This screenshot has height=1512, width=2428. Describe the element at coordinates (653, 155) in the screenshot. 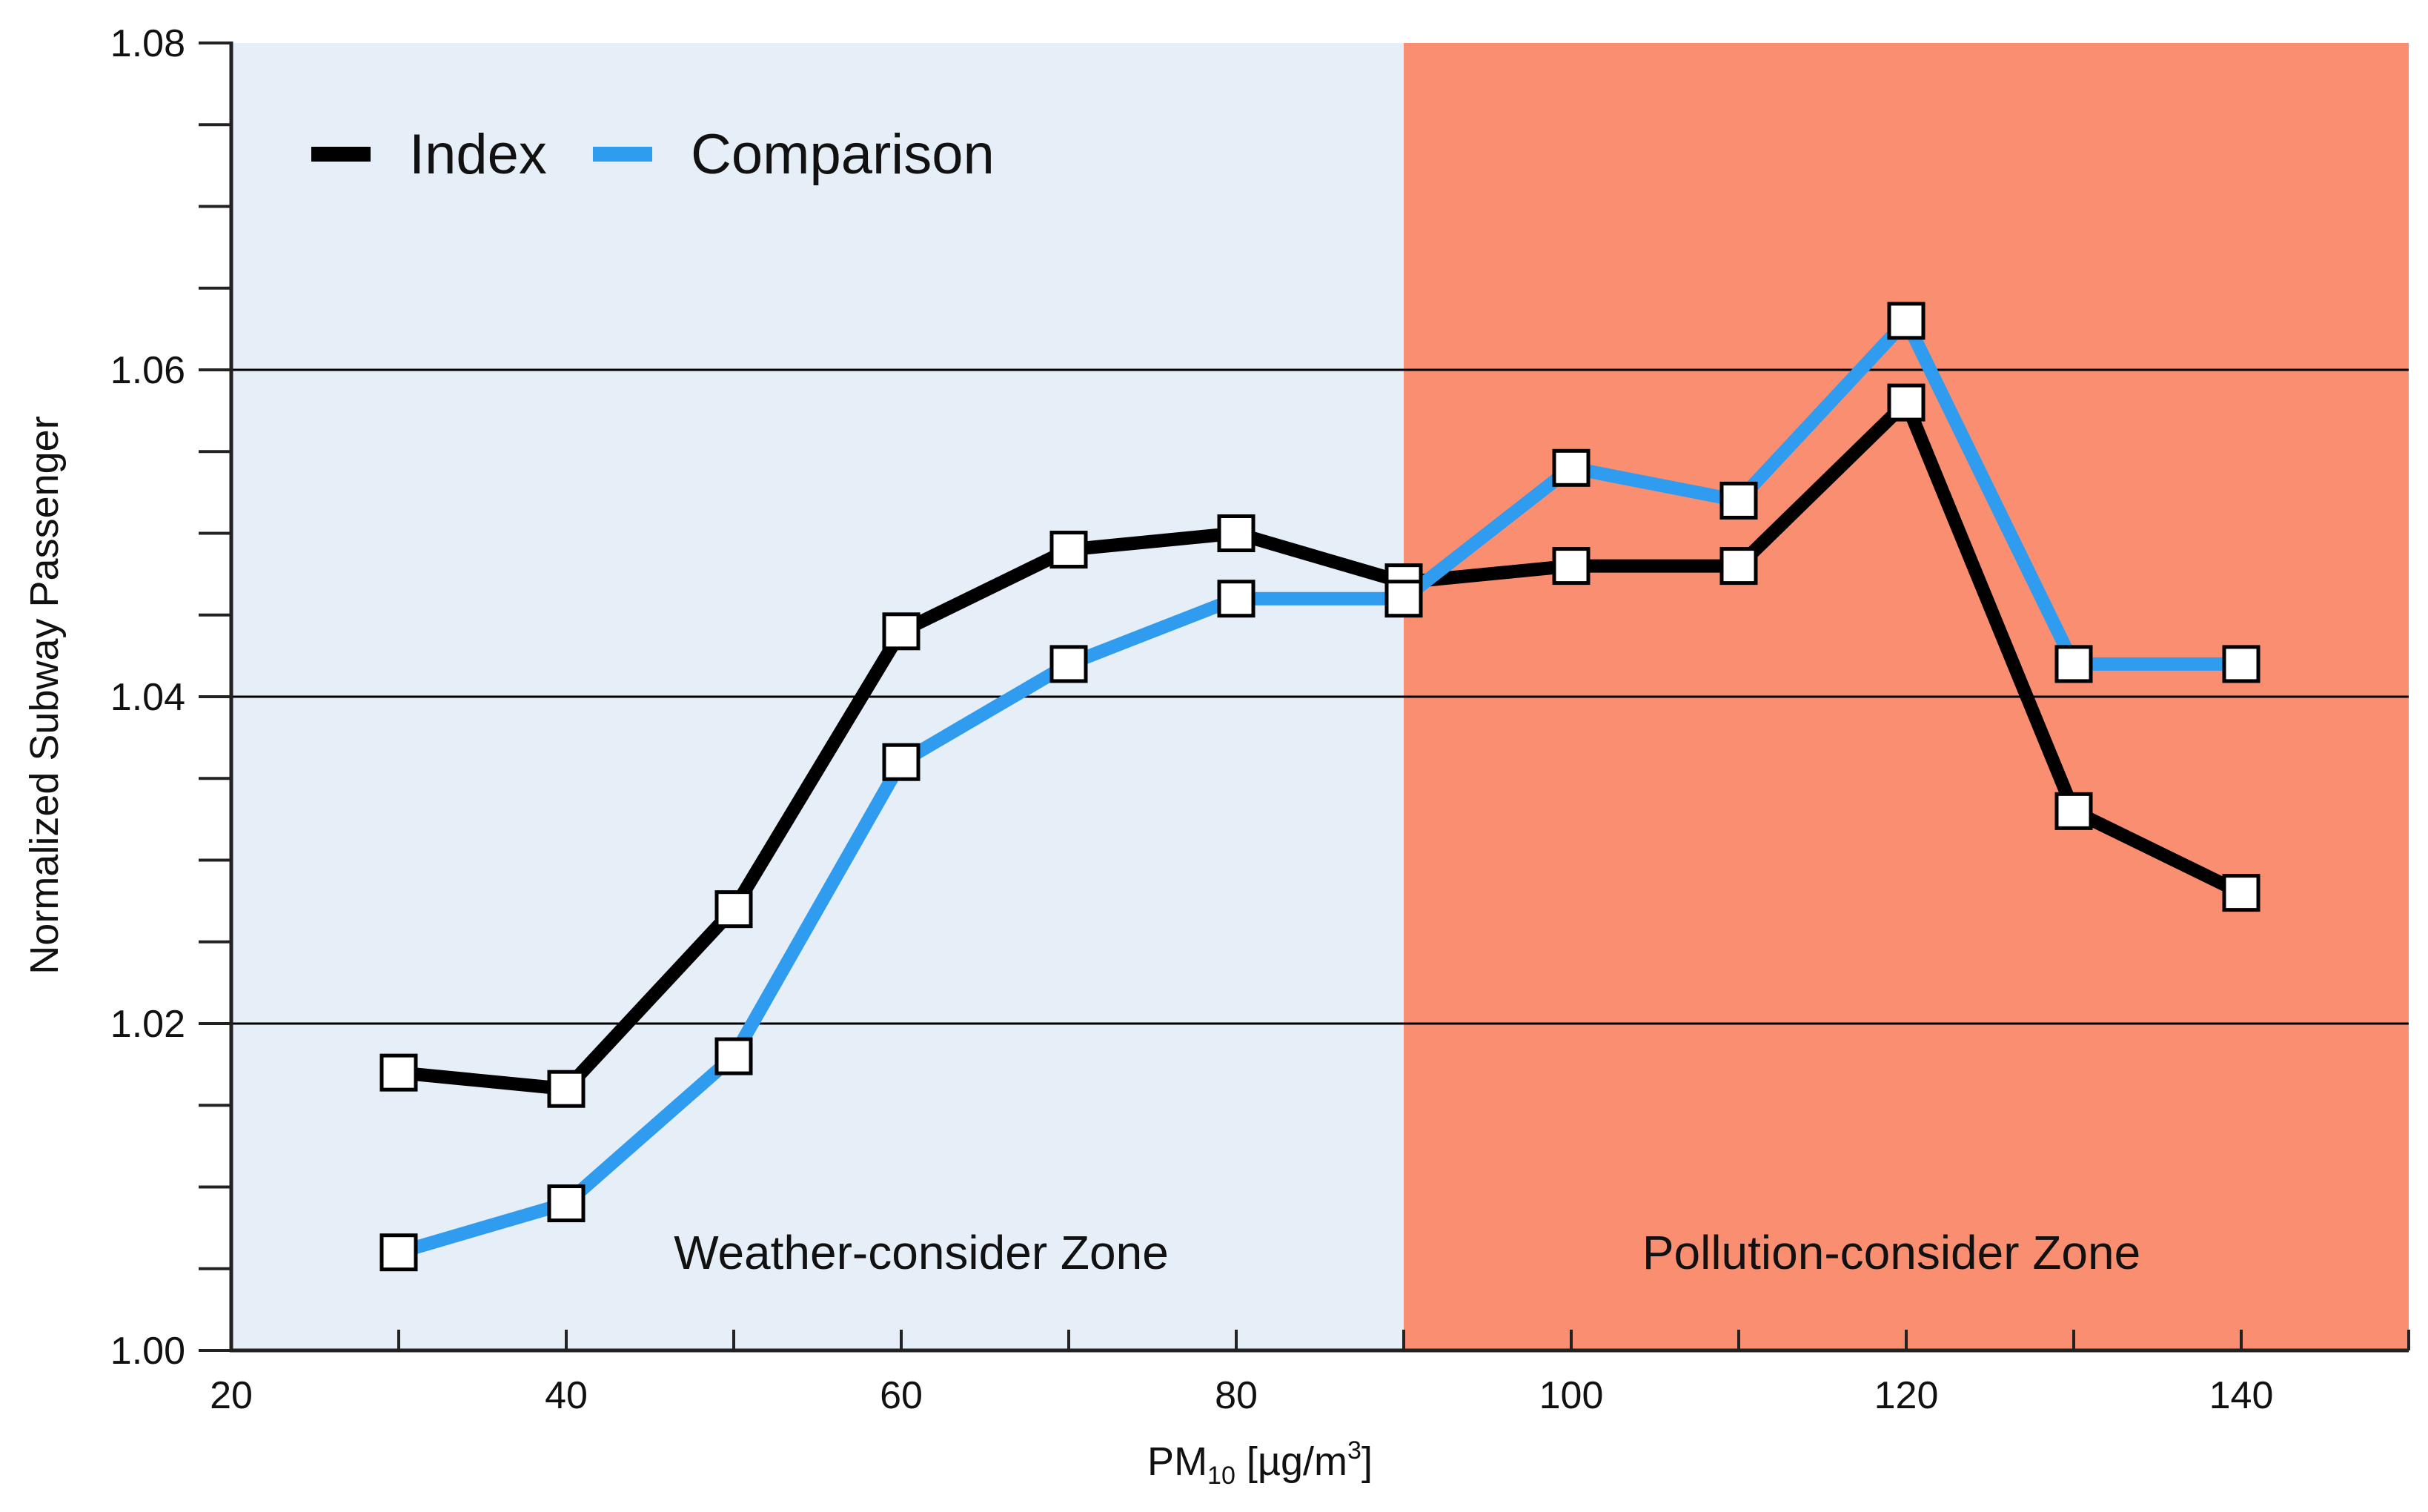

I see `legend: Index Comparison` at that location.